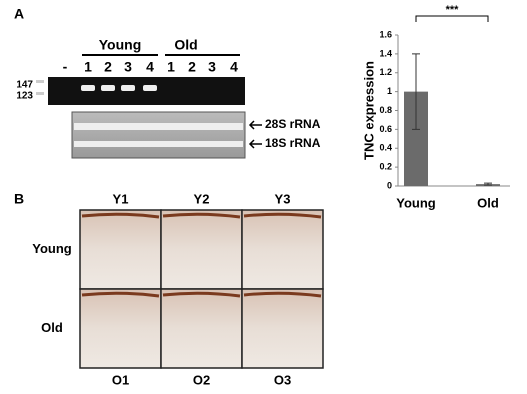 The image size is (527, 394). What do you see at coordinates (385, 129) in the screenshot?
I see `y-tick-label: 0.6` at bounding box center [385, 129].